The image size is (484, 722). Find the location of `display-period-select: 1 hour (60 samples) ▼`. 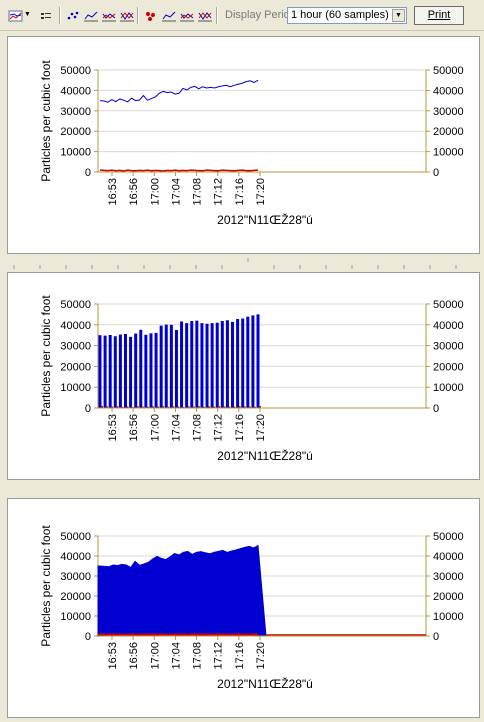

display-period-select: 1 hour (60 samples) ▼ is located at coordinates (347, 15).